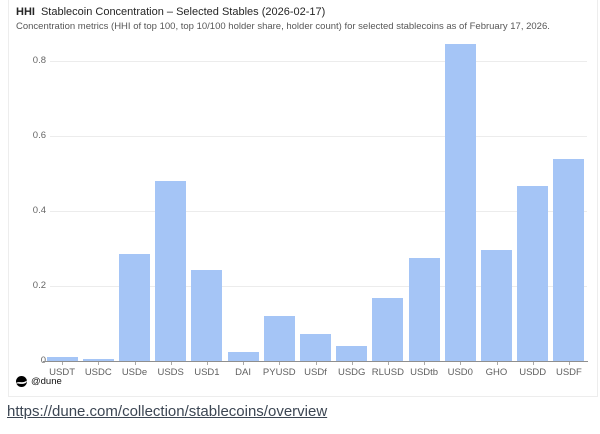 The width and height of the screenshot is (600, 434). Describe the element at coordinates (39, 210) in the screenshot. I see `y-axis-tick-label: 0.4` at that location.